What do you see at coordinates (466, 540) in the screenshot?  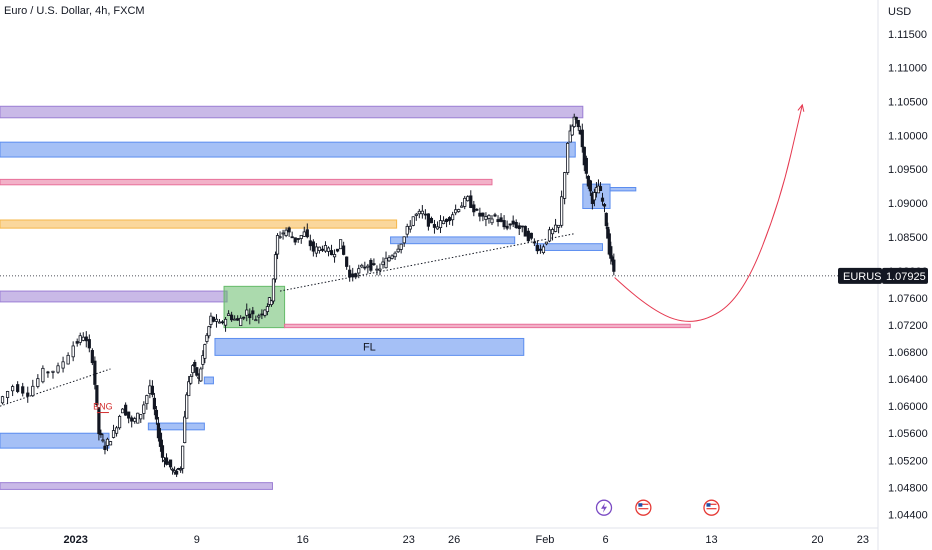 I see `time-axis: 2023 9 16 23 26 Feb 6 13 20 23` at bounding box center [466, 540].